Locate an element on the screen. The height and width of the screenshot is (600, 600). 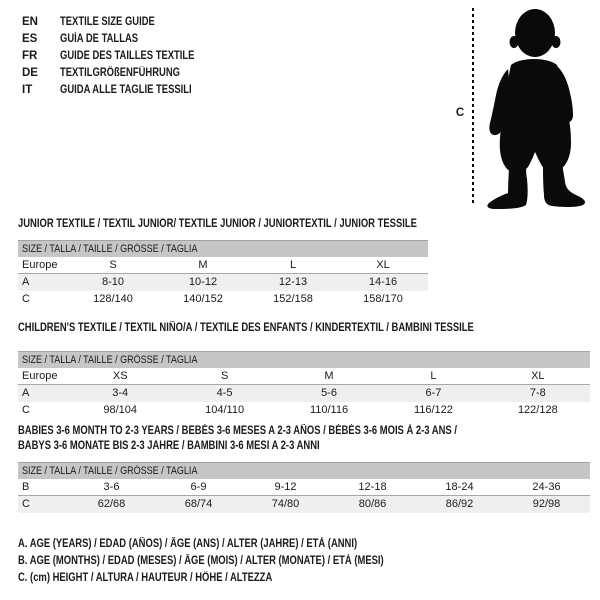
language-code: ES is located at coordinates (30, 39).